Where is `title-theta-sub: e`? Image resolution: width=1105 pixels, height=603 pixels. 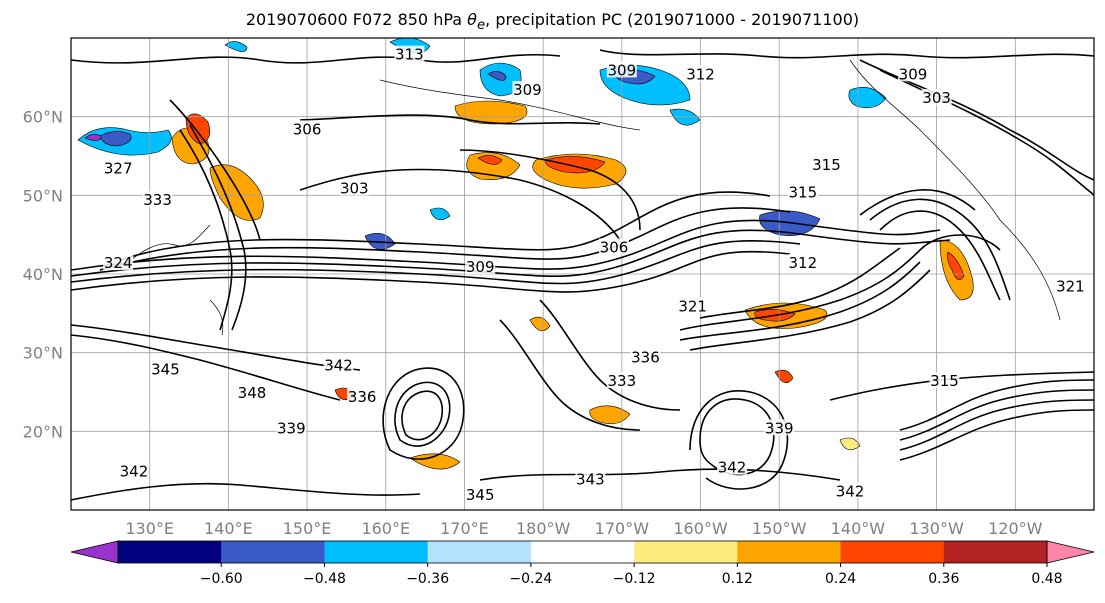 title-theta-sub: e is located at coordinates (481, 26).